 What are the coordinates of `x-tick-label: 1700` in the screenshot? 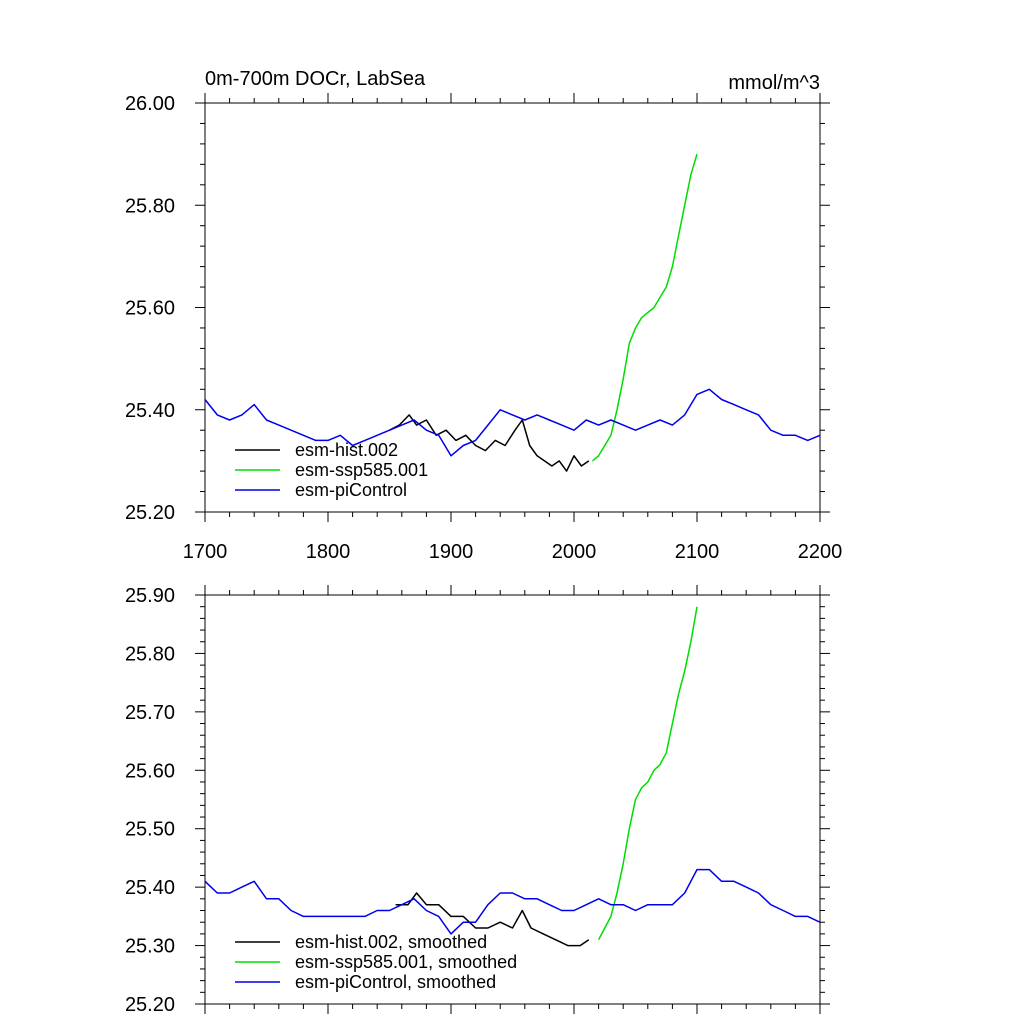 It's located at (205, 552).